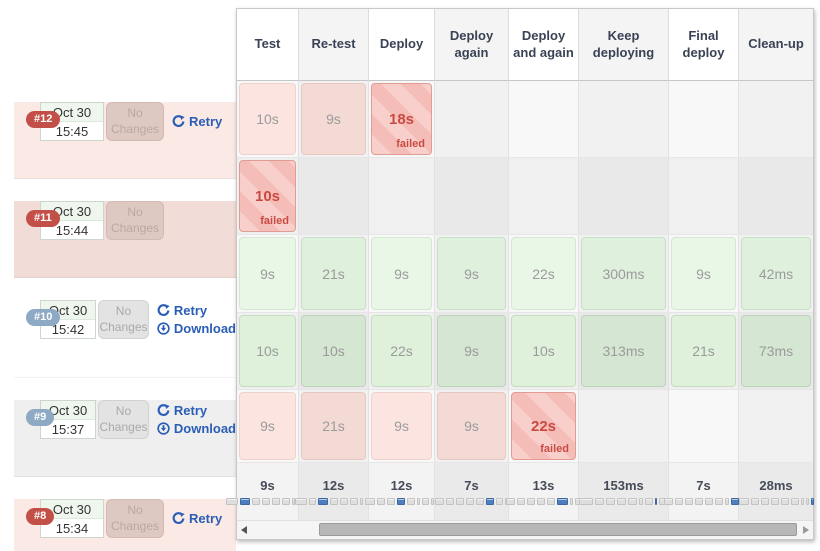 The height and width of the screenshot is (551, 820). What do you see at coordinates (43, 317) in the screenshot?
I see `build-number-badge: #10` at bounding box center [43, 317].